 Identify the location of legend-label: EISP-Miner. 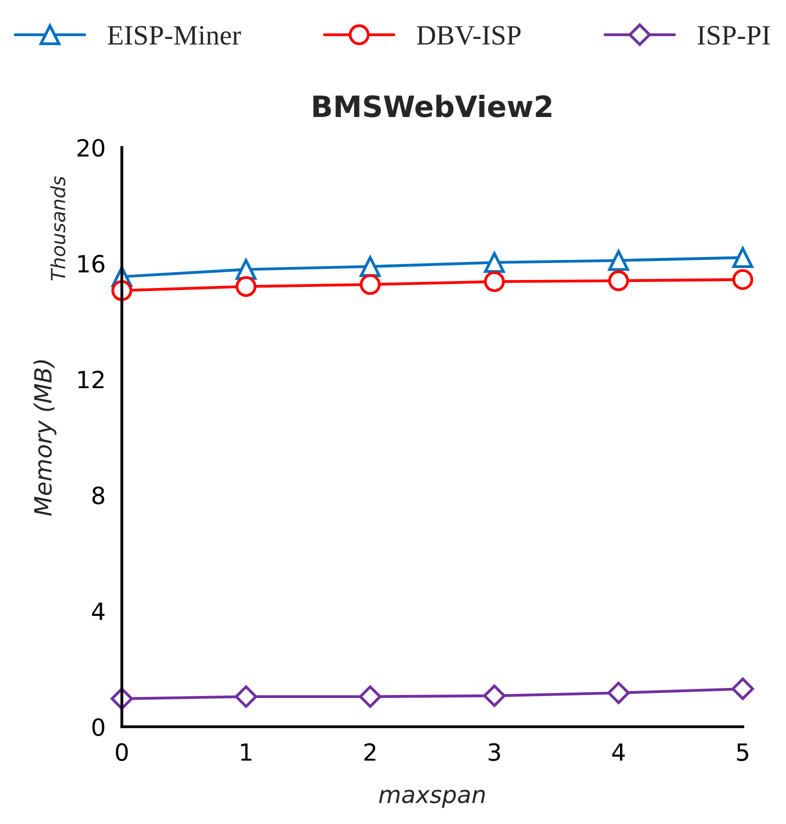
(174, 35).